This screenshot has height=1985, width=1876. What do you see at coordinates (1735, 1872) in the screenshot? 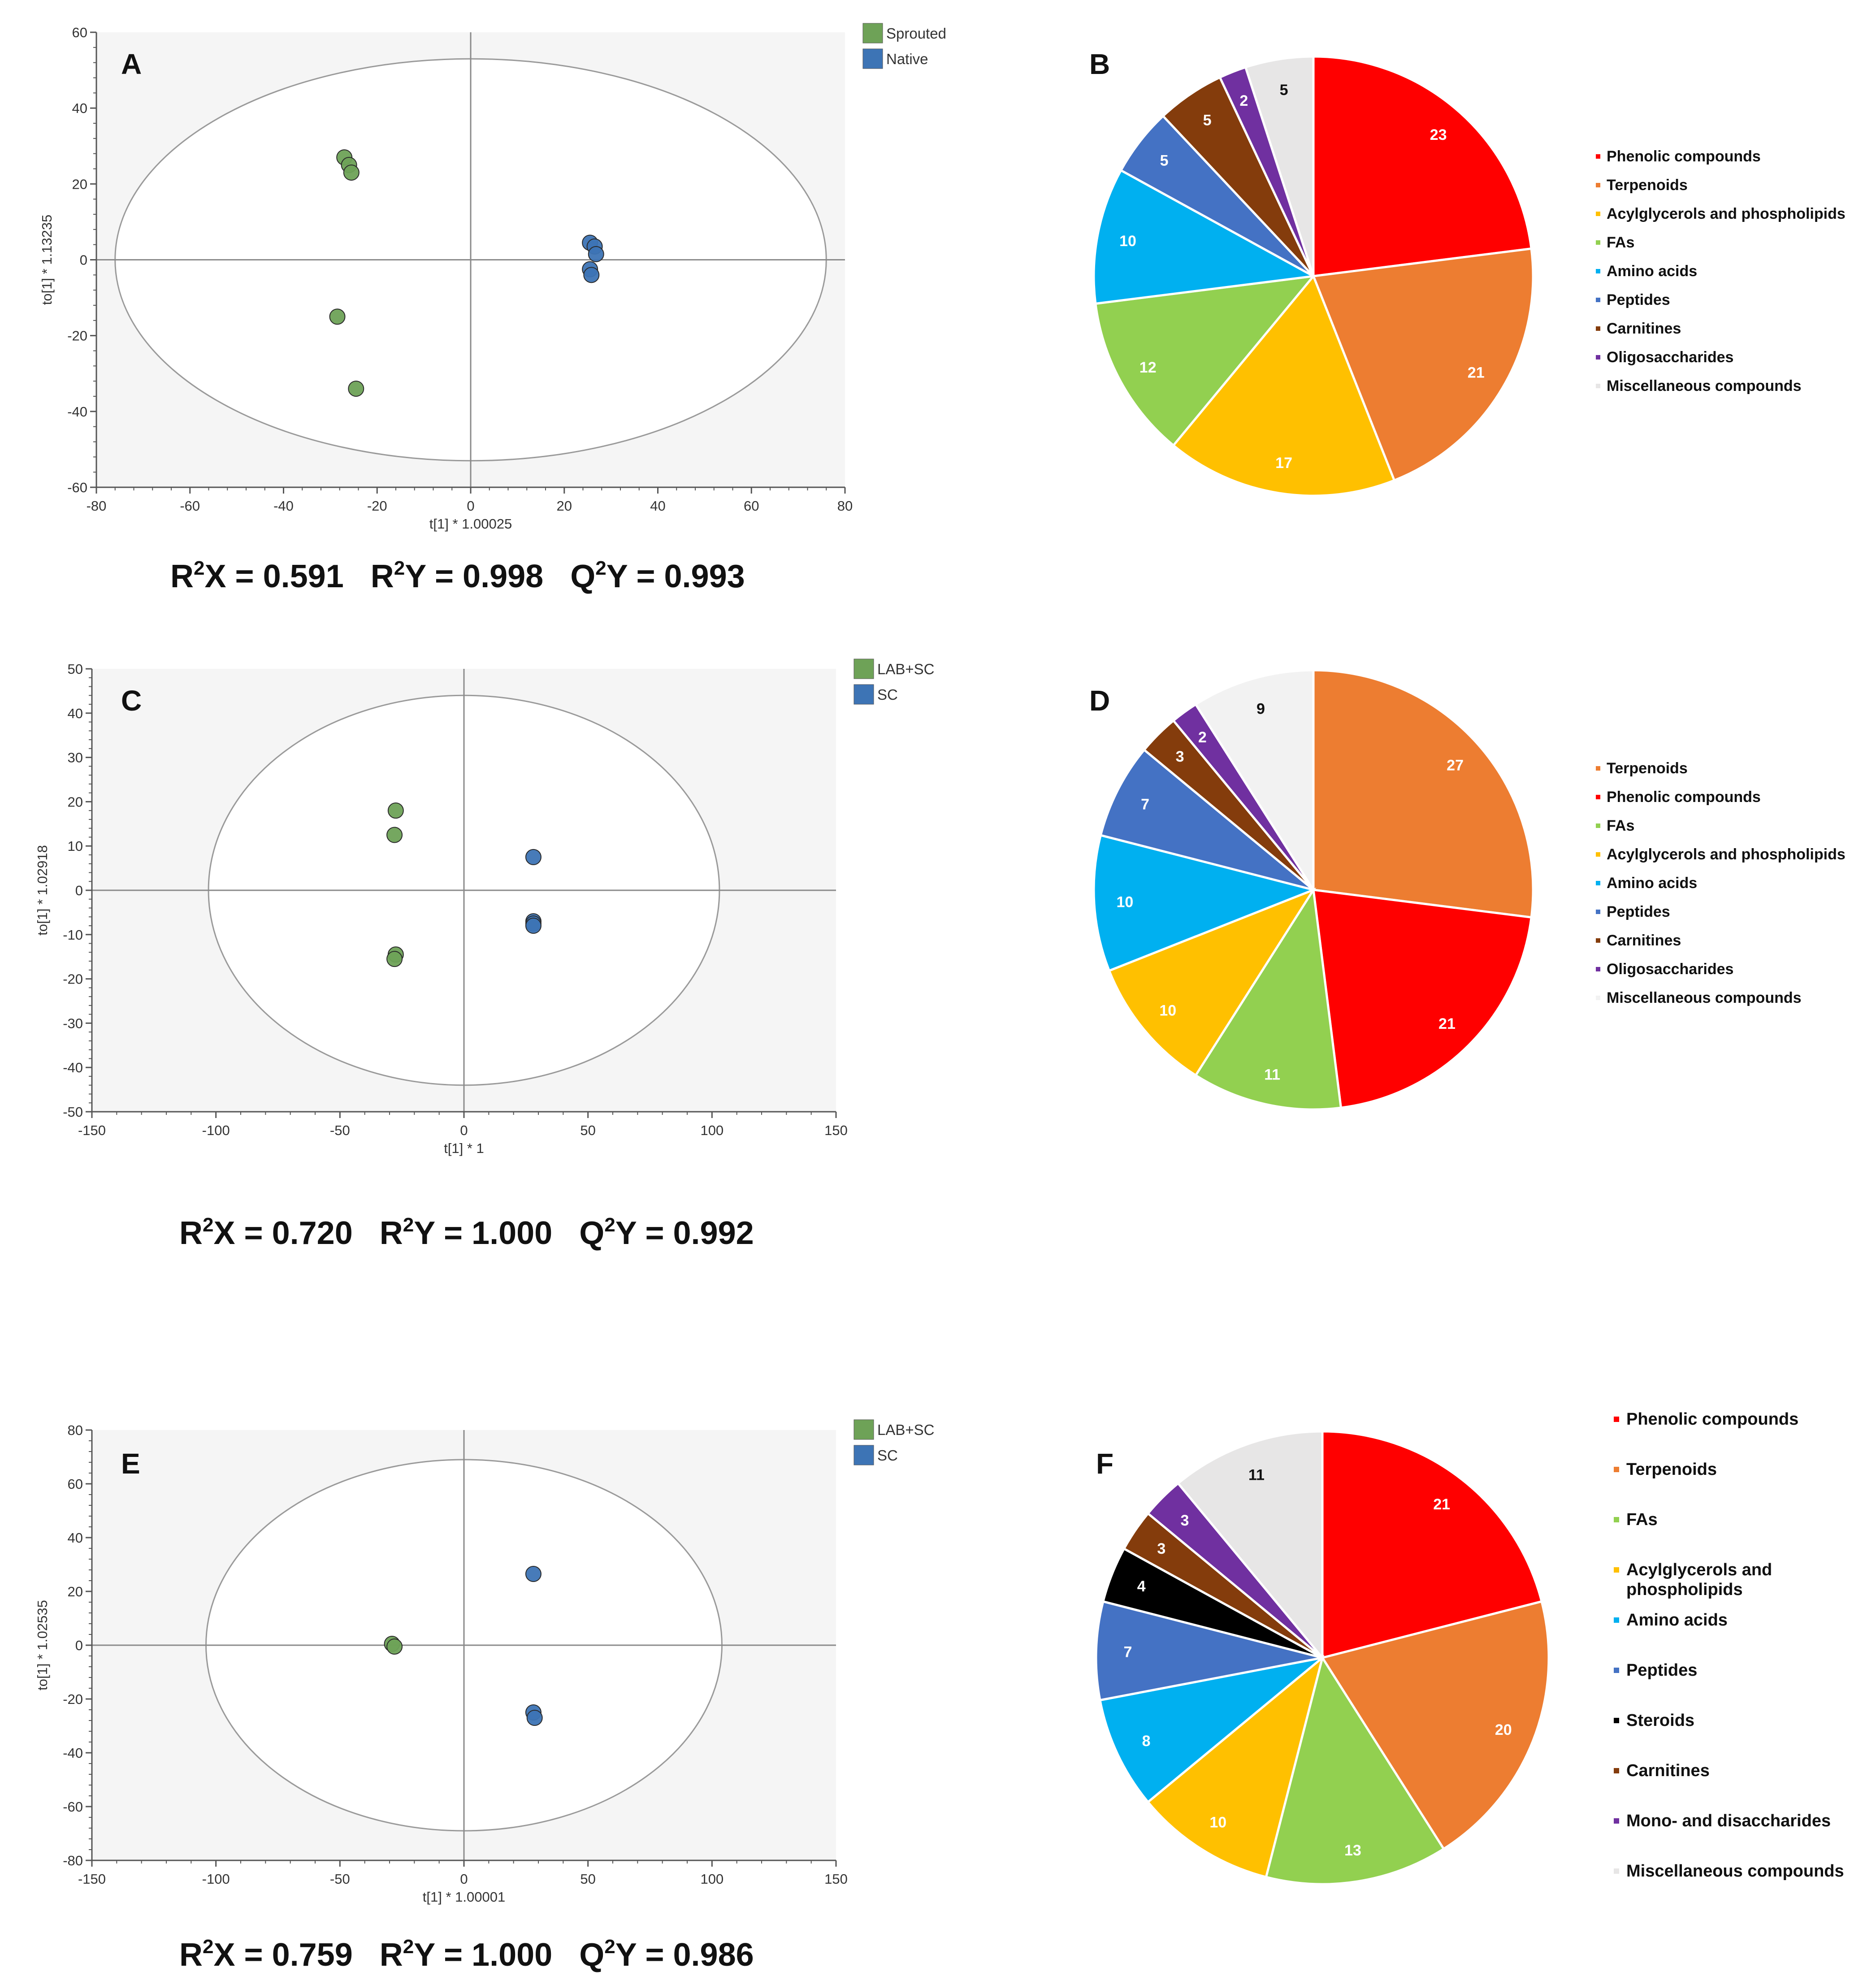
I see `legend-label: Miscellaneous compounds` at bounding box center [1735, 1872].